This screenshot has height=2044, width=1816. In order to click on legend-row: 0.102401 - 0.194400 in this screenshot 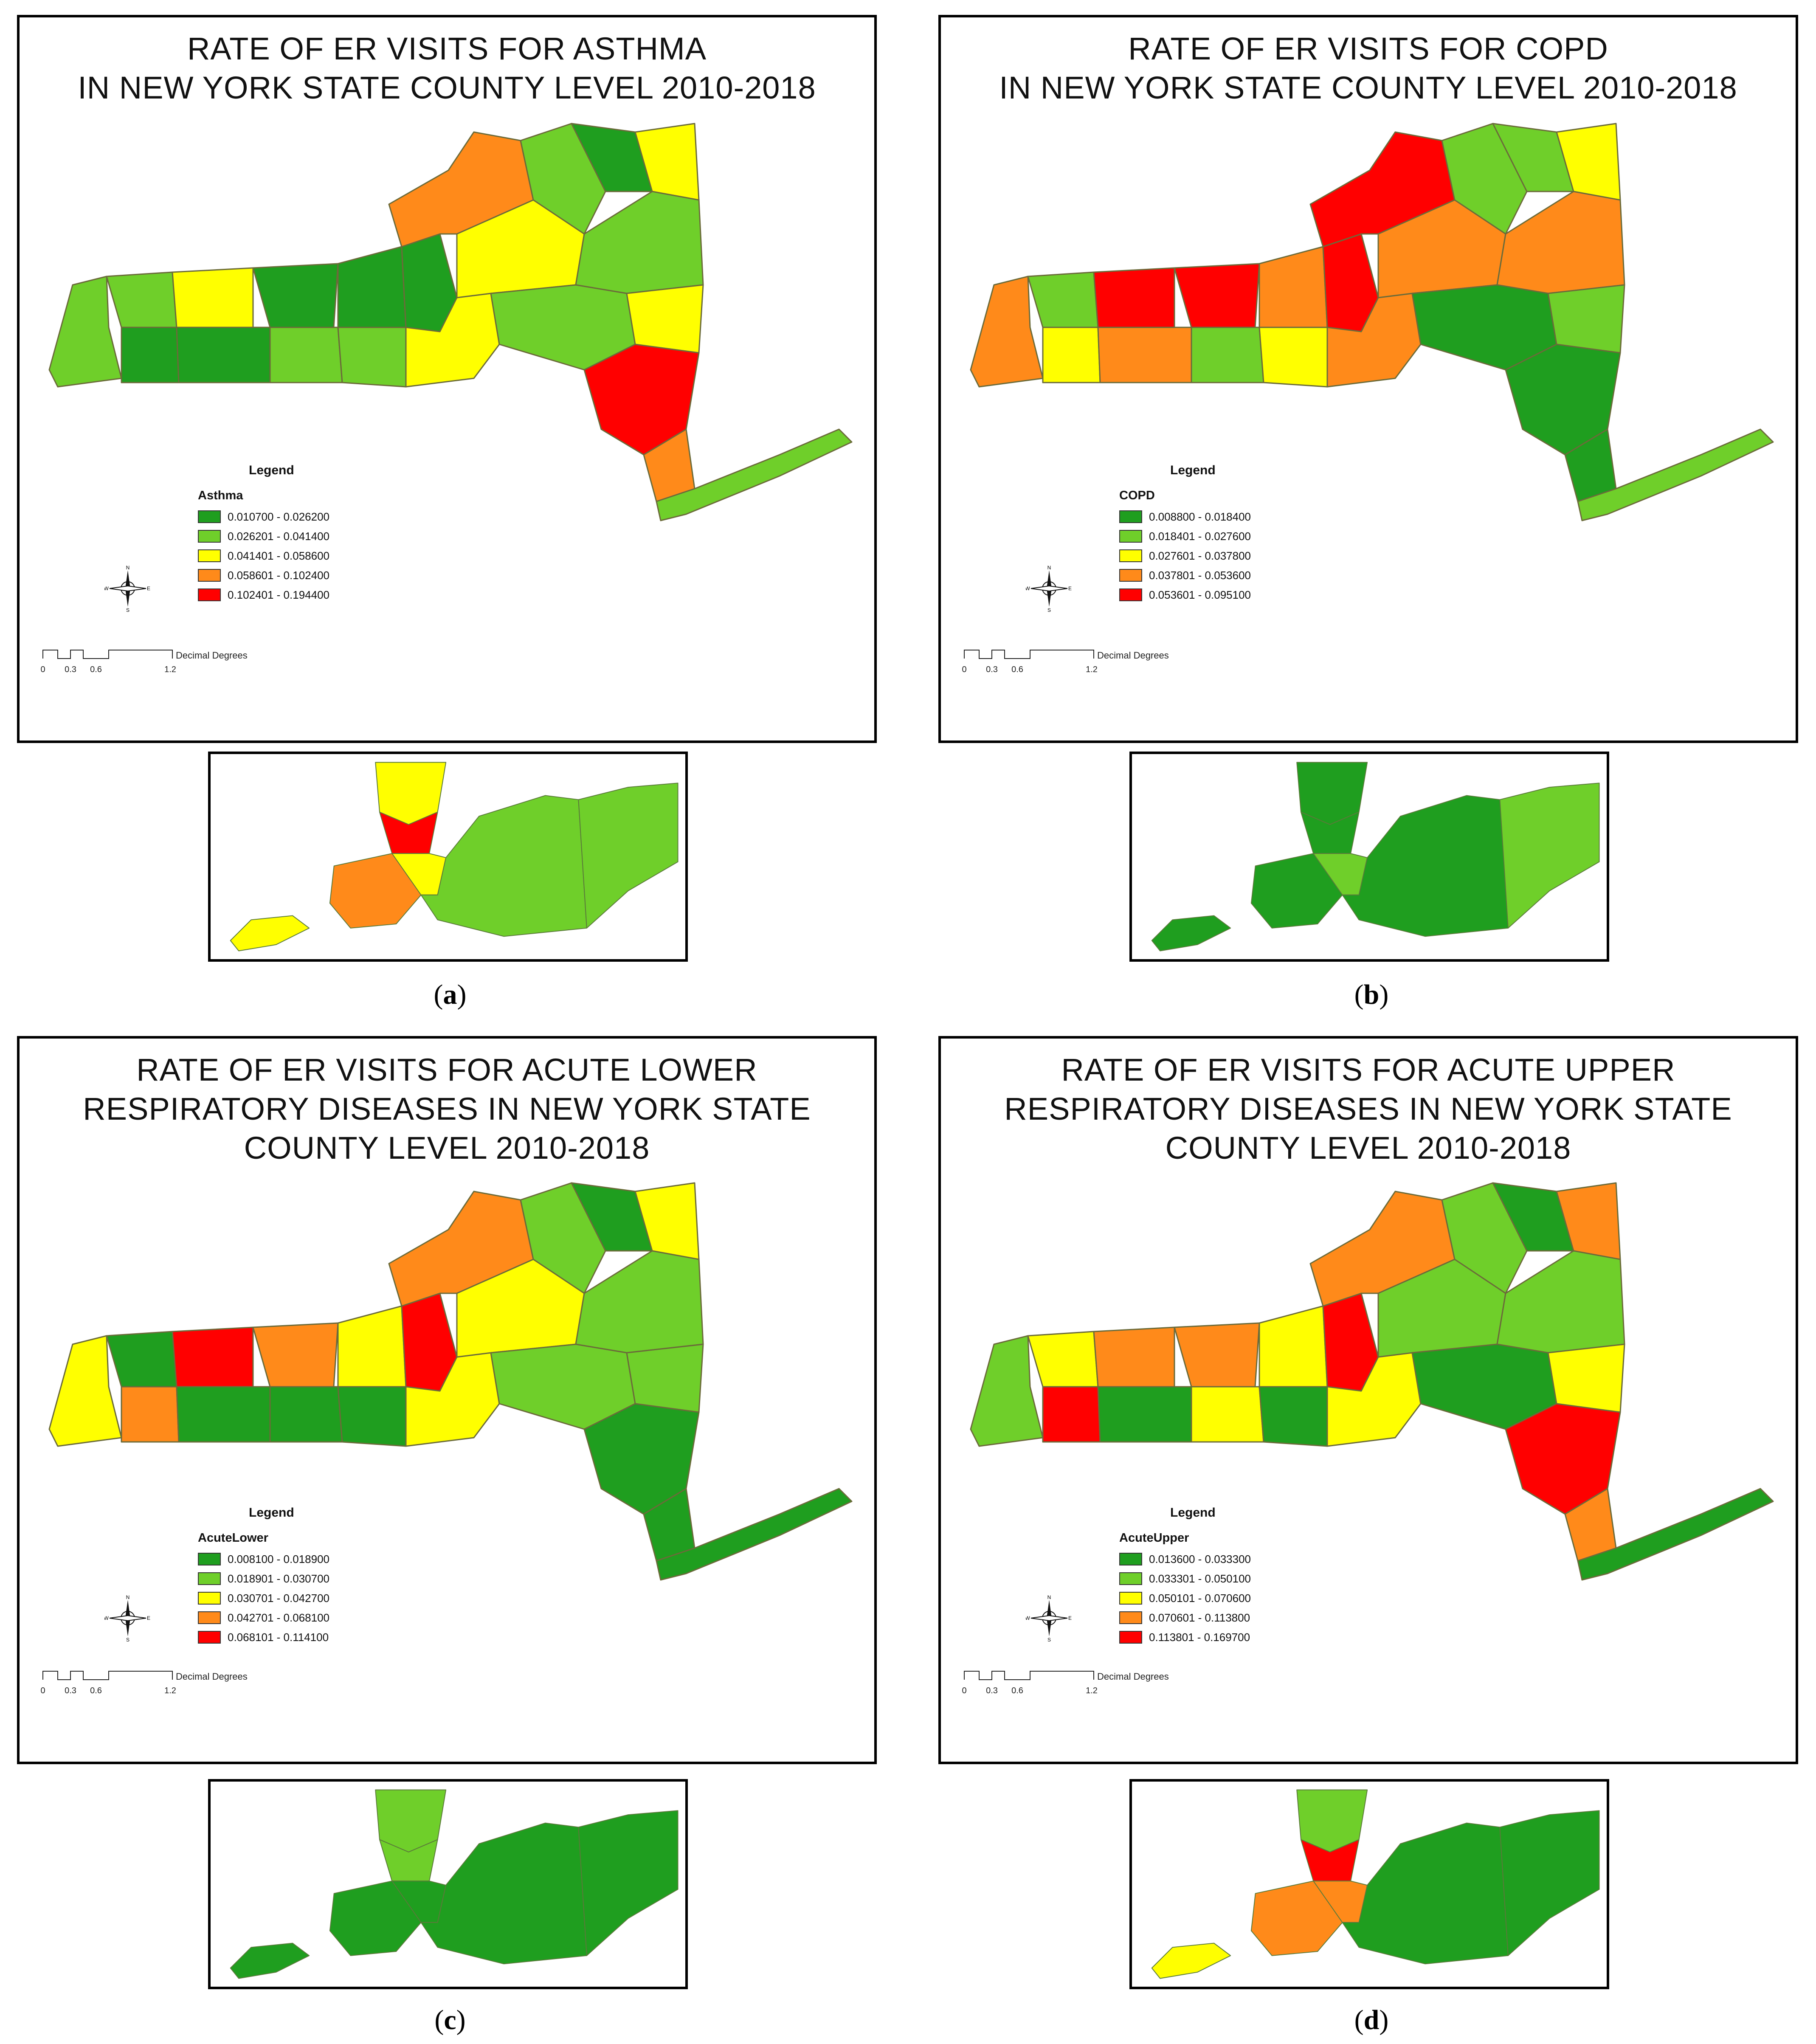, I will do `click(263, 595)`.